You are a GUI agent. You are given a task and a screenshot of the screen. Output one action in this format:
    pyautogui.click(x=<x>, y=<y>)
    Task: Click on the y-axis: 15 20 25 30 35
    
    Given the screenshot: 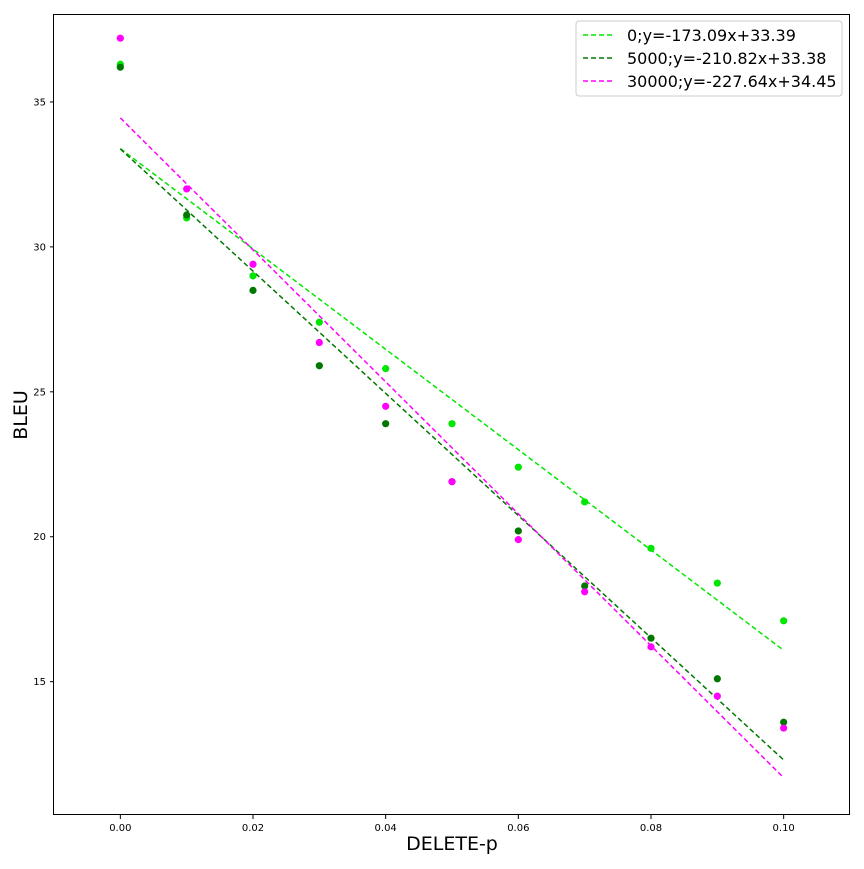 What is the action you would take?
    pyautogui.click(x=43, y=392)
    